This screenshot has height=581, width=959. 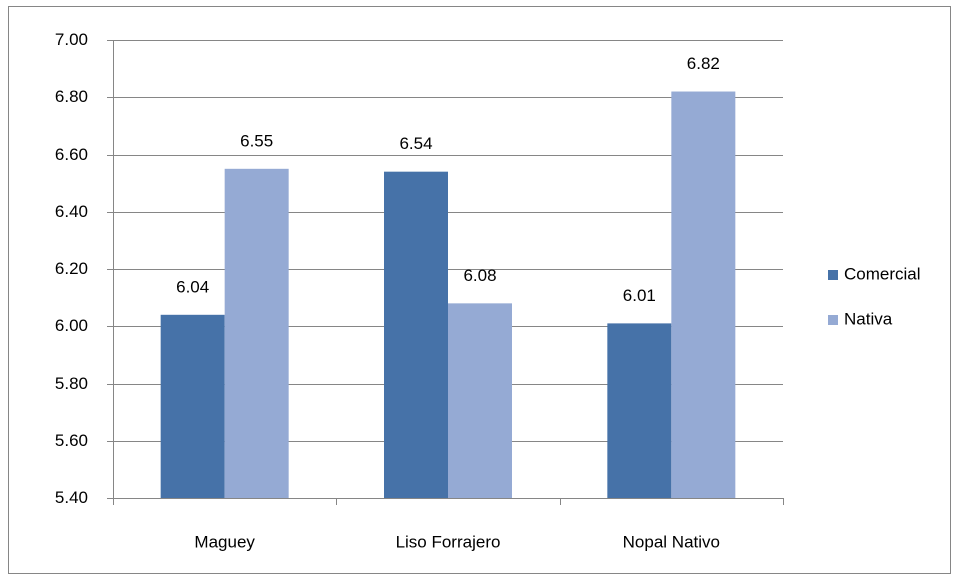 What do you see at coordinates (868, 318) in the screenshot?
I see `legend-label: Nativa` at bounding box center [868, 318].